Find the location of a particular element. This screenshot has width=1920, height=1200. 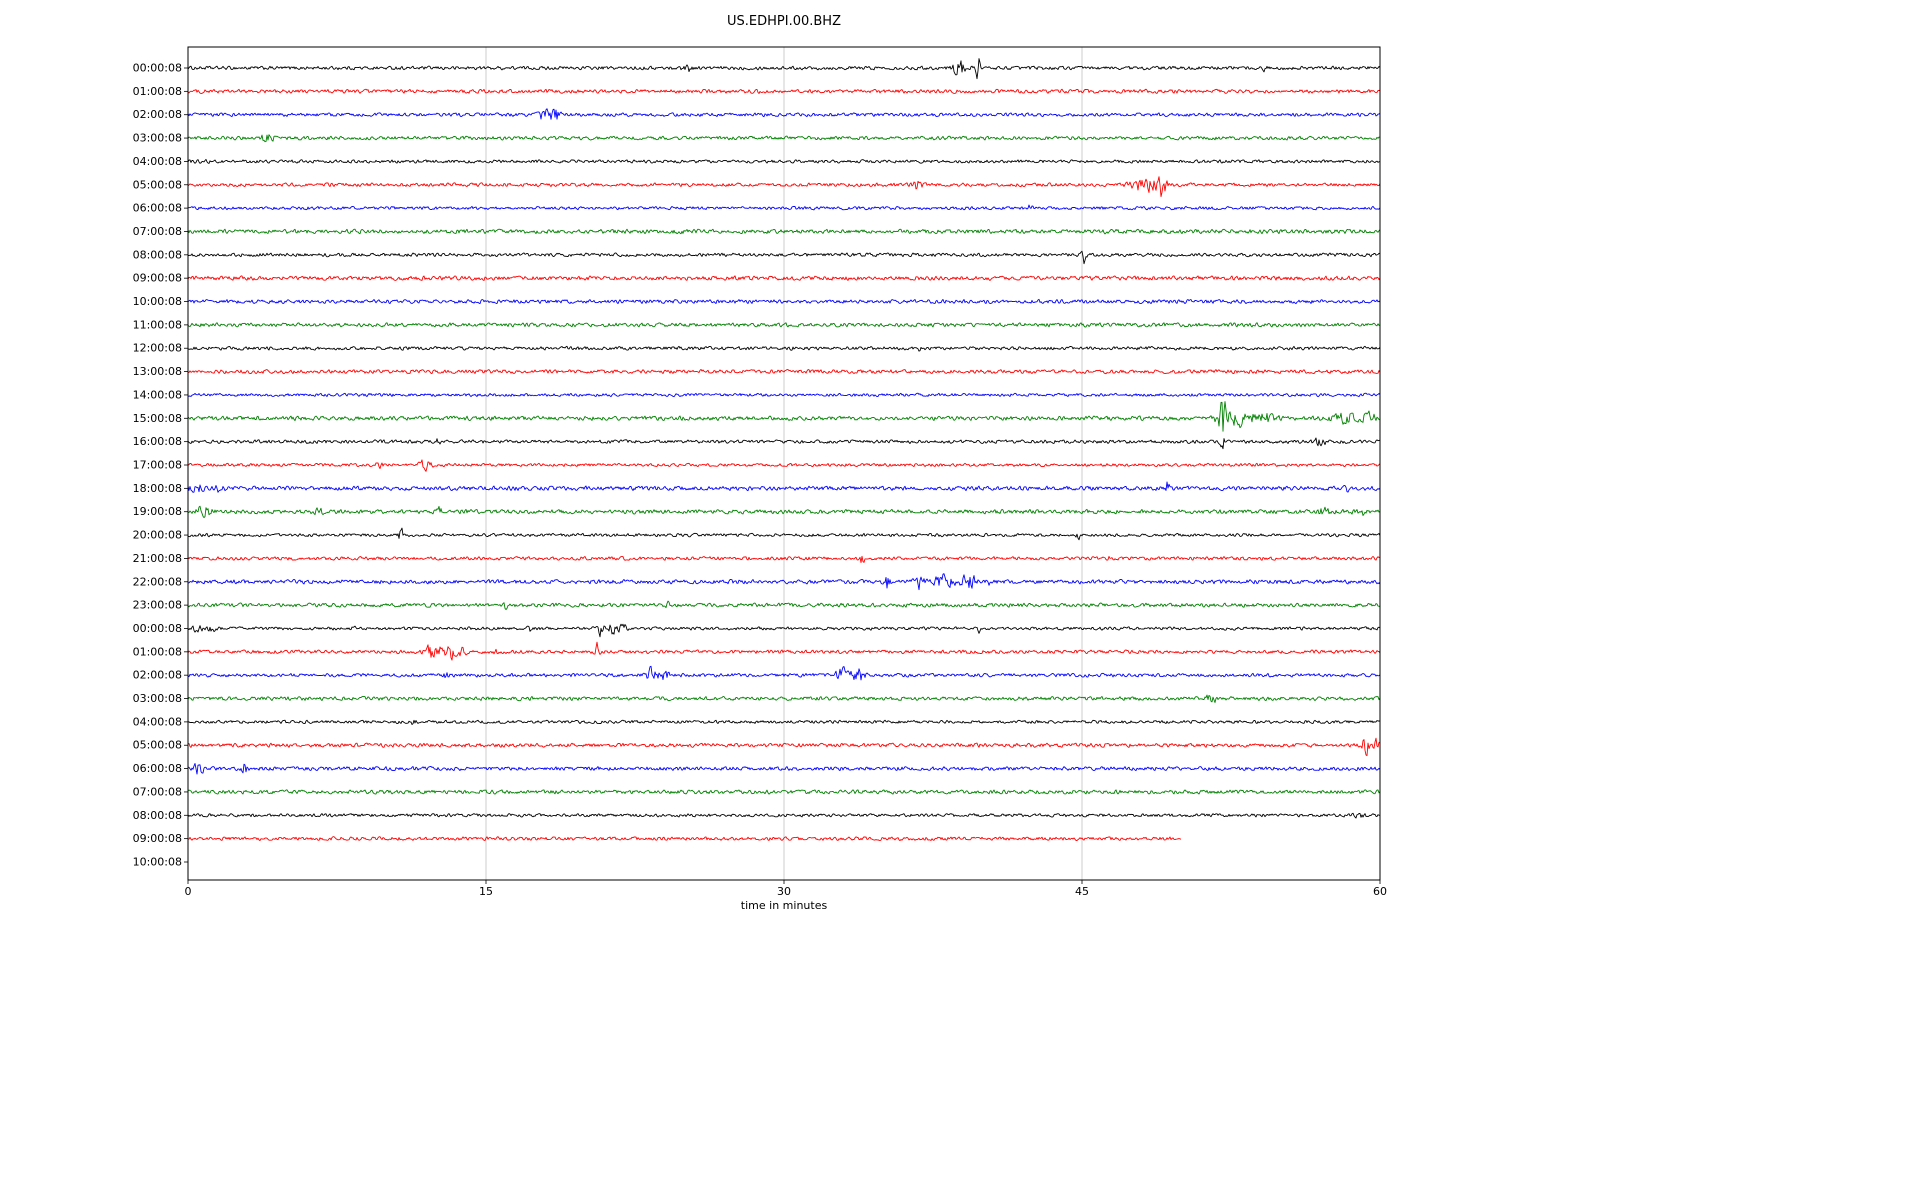

row-time-label: 11:00:08 is located at coordinates (157, 324).